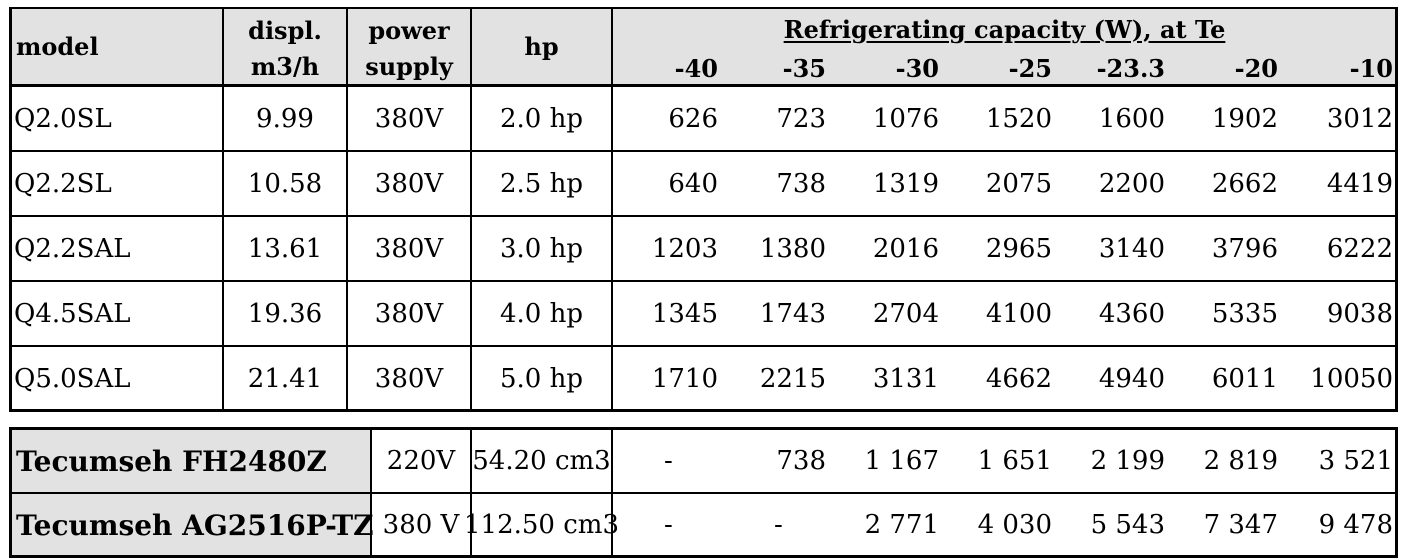 The width and height of the screenshot is (1407, 560). What do you see at coordinates (1030, 68) in the screenshot?
I see `te-column-header: -25` at bounding box center [1030, 68].